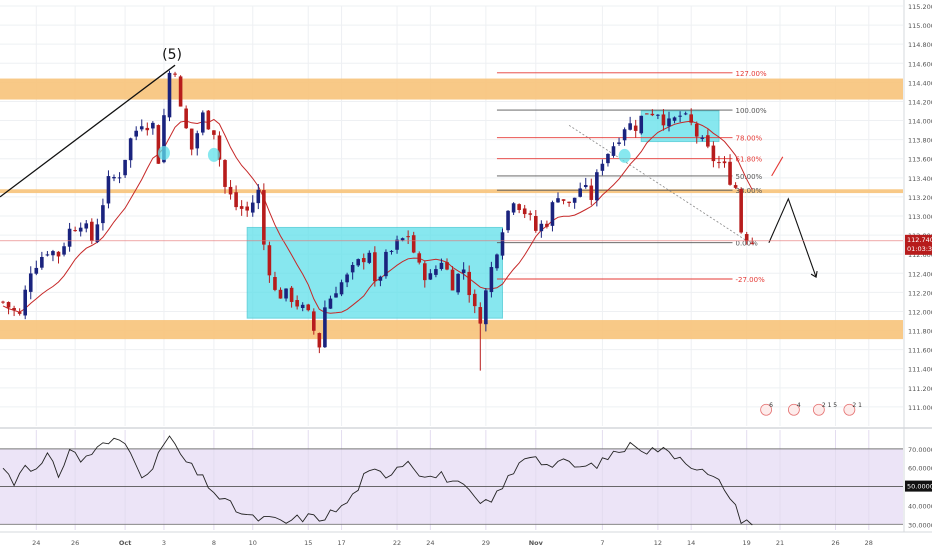 This screenshot has width=932, height=550. What do you see at coordinates (751, 74) in the screenshot?
I see `fib-level-label: 127.00%` at bounding box center [751, 74].